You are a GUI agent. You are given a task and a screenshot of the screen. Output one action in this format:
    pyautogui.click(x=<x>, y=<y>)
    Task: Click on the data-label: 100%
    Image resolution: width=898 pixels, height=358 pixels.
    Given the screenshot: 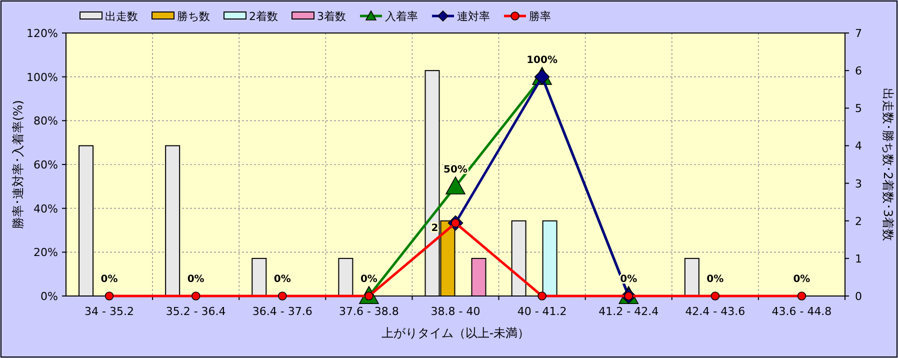 What is the action you would take?
    pyautogui.click(x=542, y=60)
    